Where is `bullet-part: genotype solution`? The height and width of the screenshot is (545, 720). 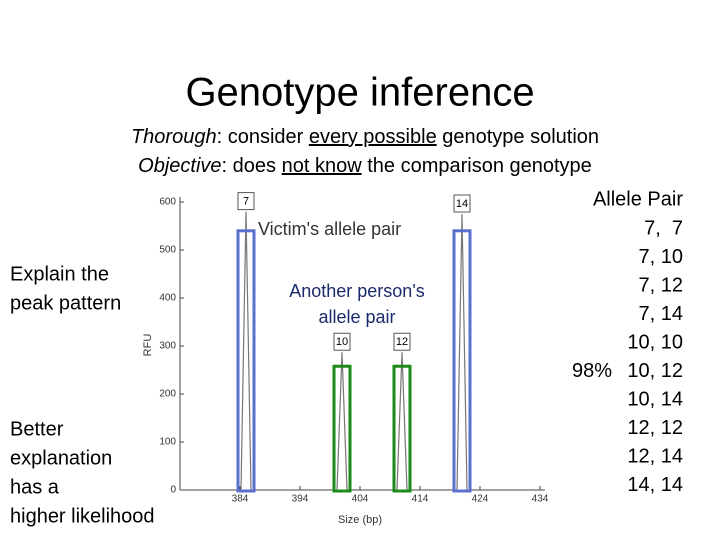 bullet-part: genotype solution is located at coordinates (518, 137).